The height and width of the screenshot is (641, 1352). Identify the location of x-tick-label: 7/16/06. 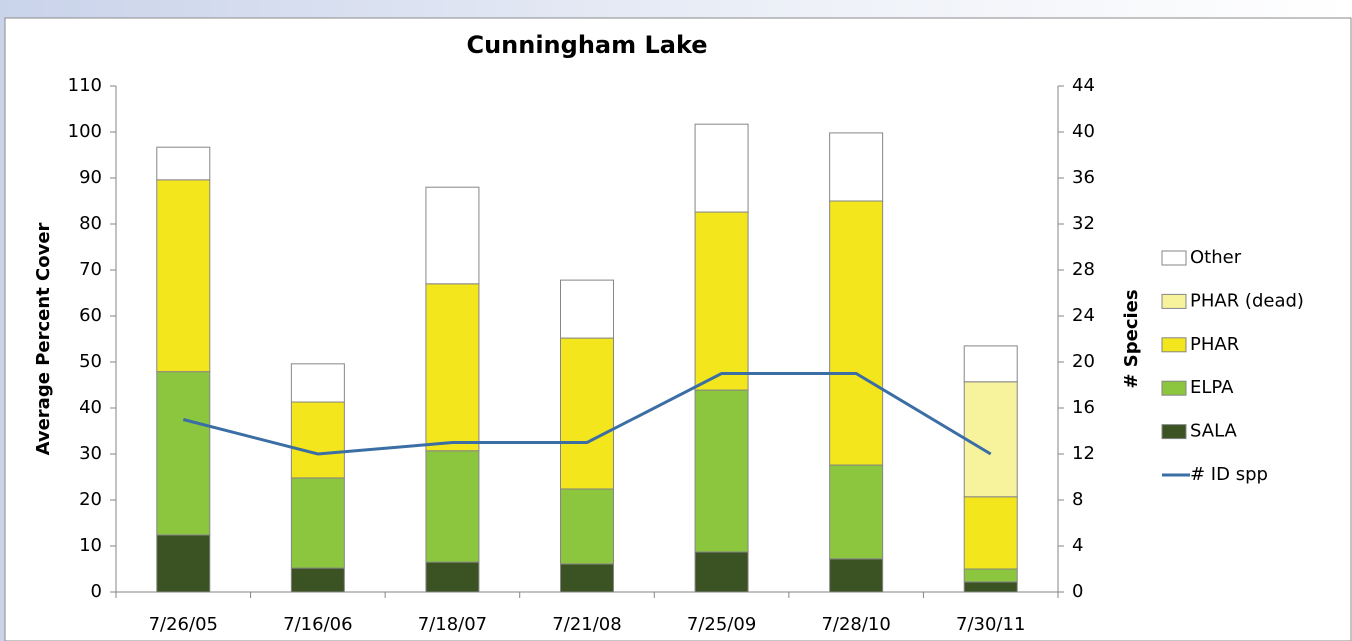
(317, 624).